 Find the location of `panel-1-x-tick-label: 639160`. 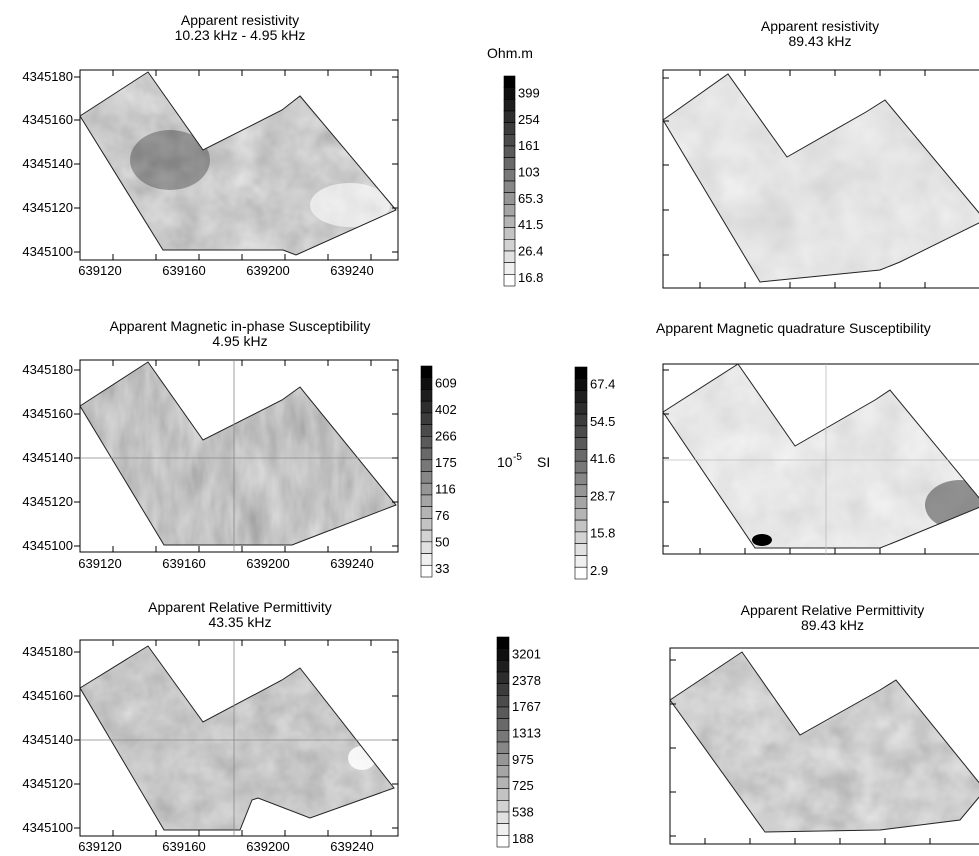

panel-1-x-tick-label: 639160 is located at coordinates (183, 270).